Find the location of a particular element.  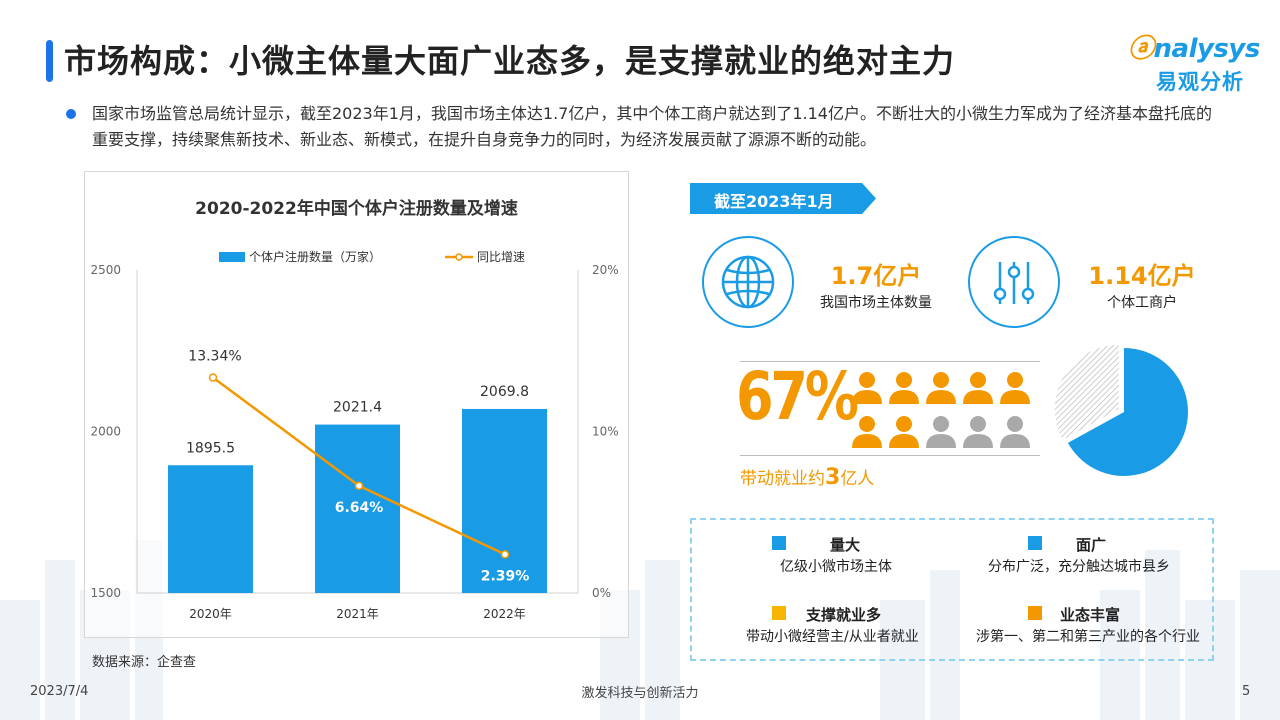

y-left-tick-0: 1500 is located at coordinates (105, 593).